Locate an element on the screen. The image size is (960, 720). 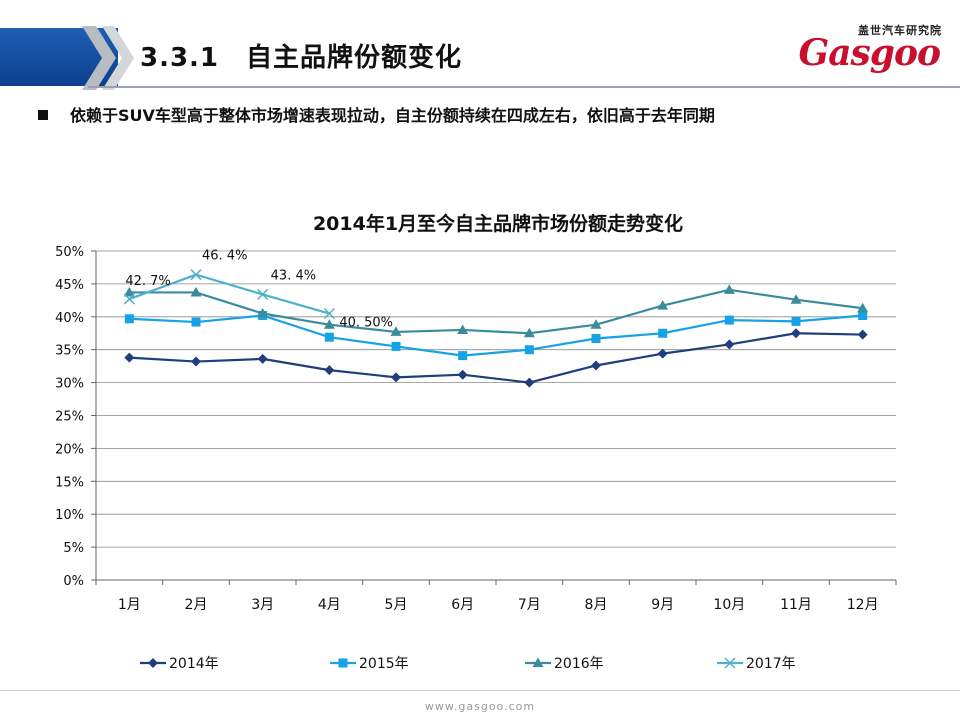
data-label: 46. 4% is located at coordinates (224, 256).